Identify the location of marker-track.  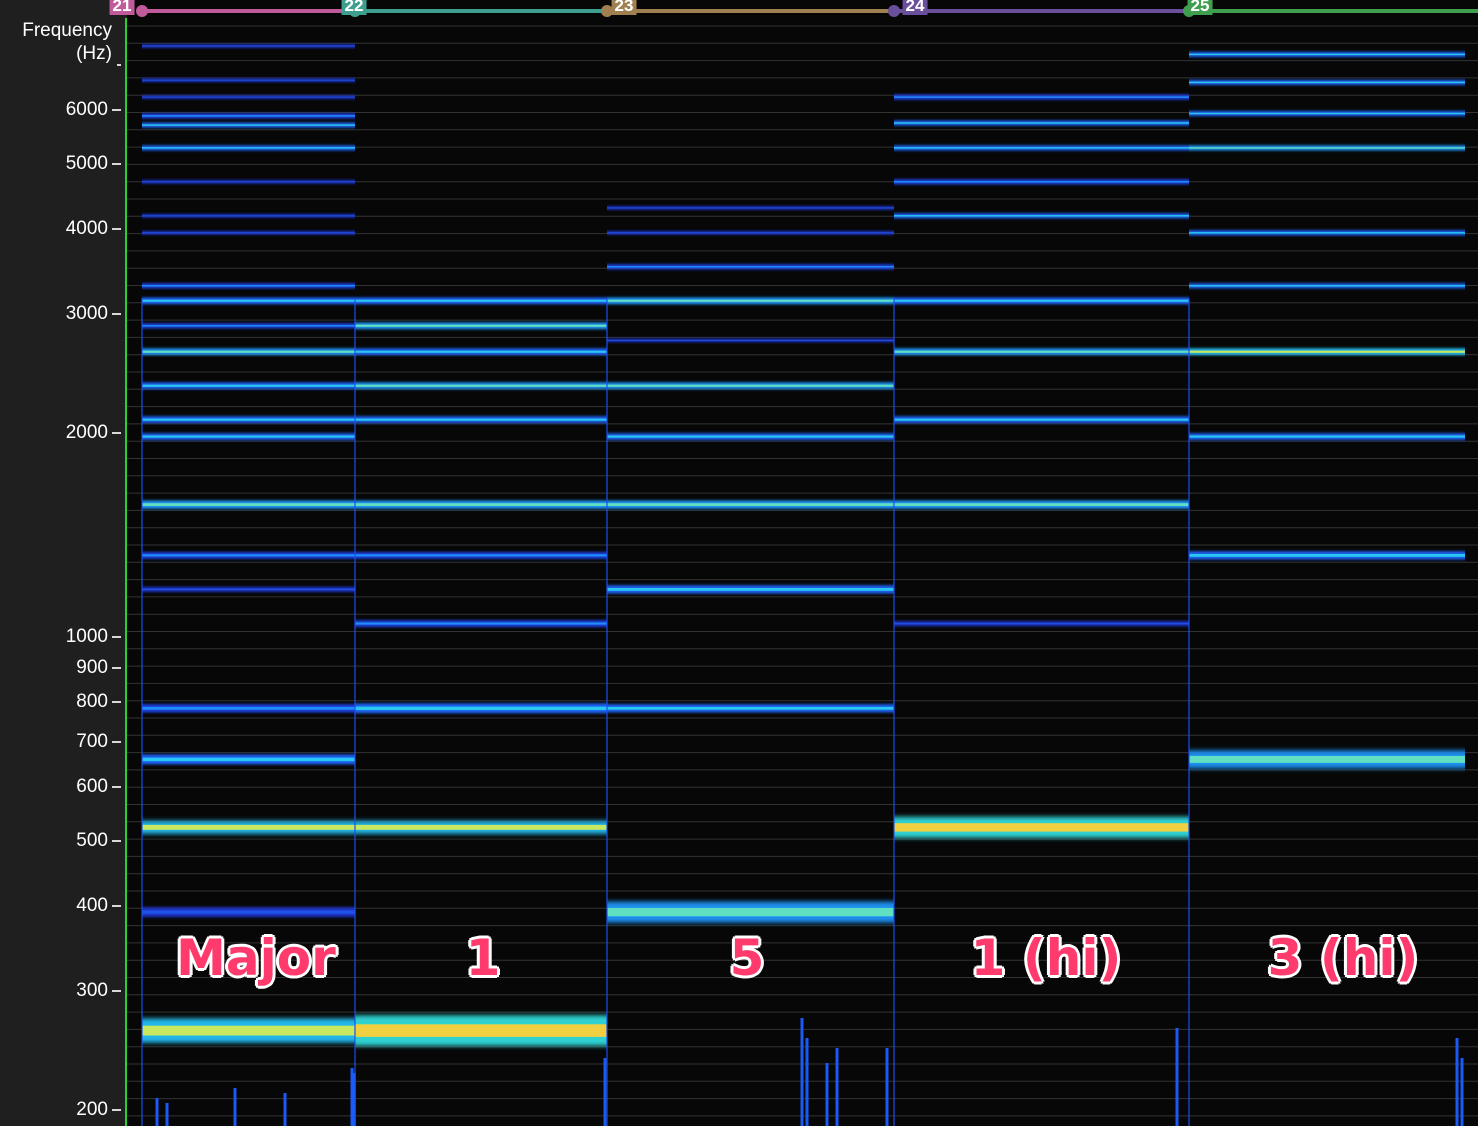
(807, 11).